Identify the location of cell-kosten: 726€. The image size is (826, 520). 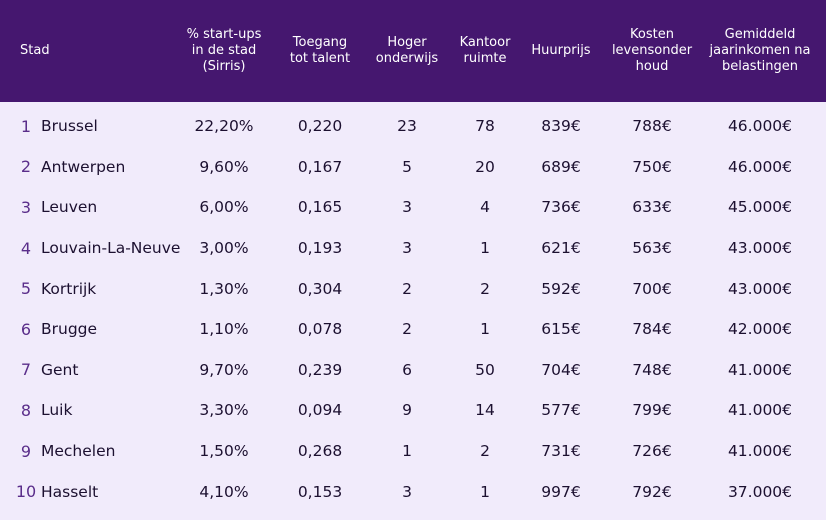
(652, 451).